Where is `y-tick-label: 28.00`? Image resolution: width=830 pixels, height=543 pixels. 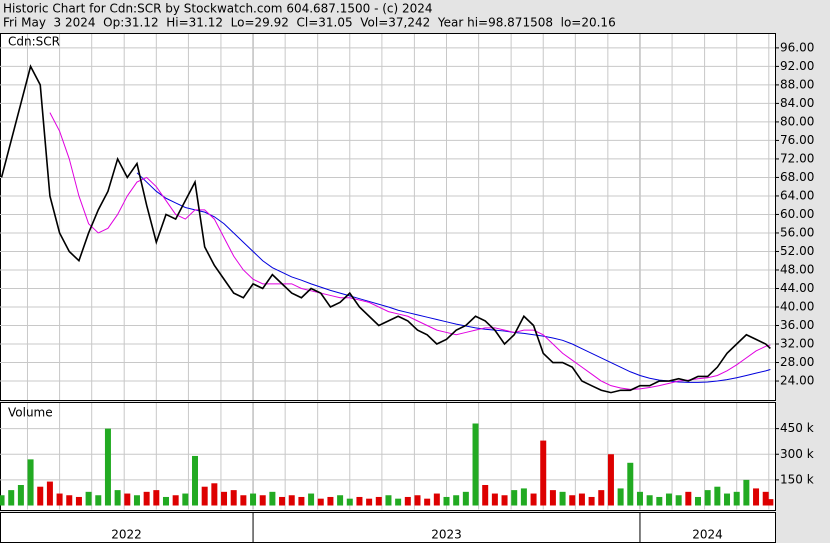
y-tick-label: 28.00 is located at coordinates (797, 362).